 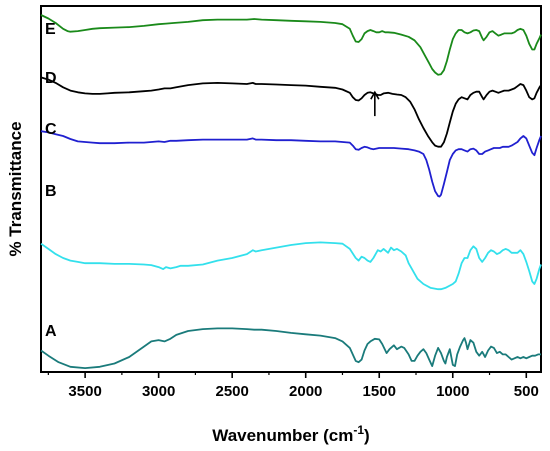 What do you see at coordinates (291, 164) in the screenshot?
I see `series-line-c` at bounding box center [291, 164].